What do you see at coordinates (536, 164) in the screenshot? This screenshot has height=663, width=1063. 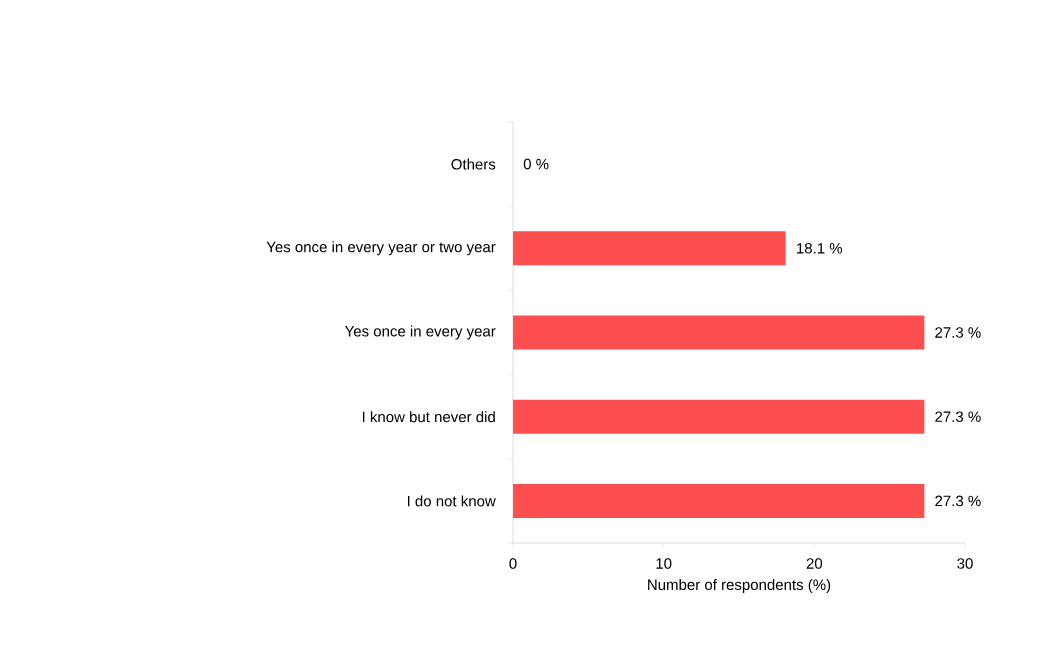 I see `data-label: 0 %` at bounding box center [536, 164].